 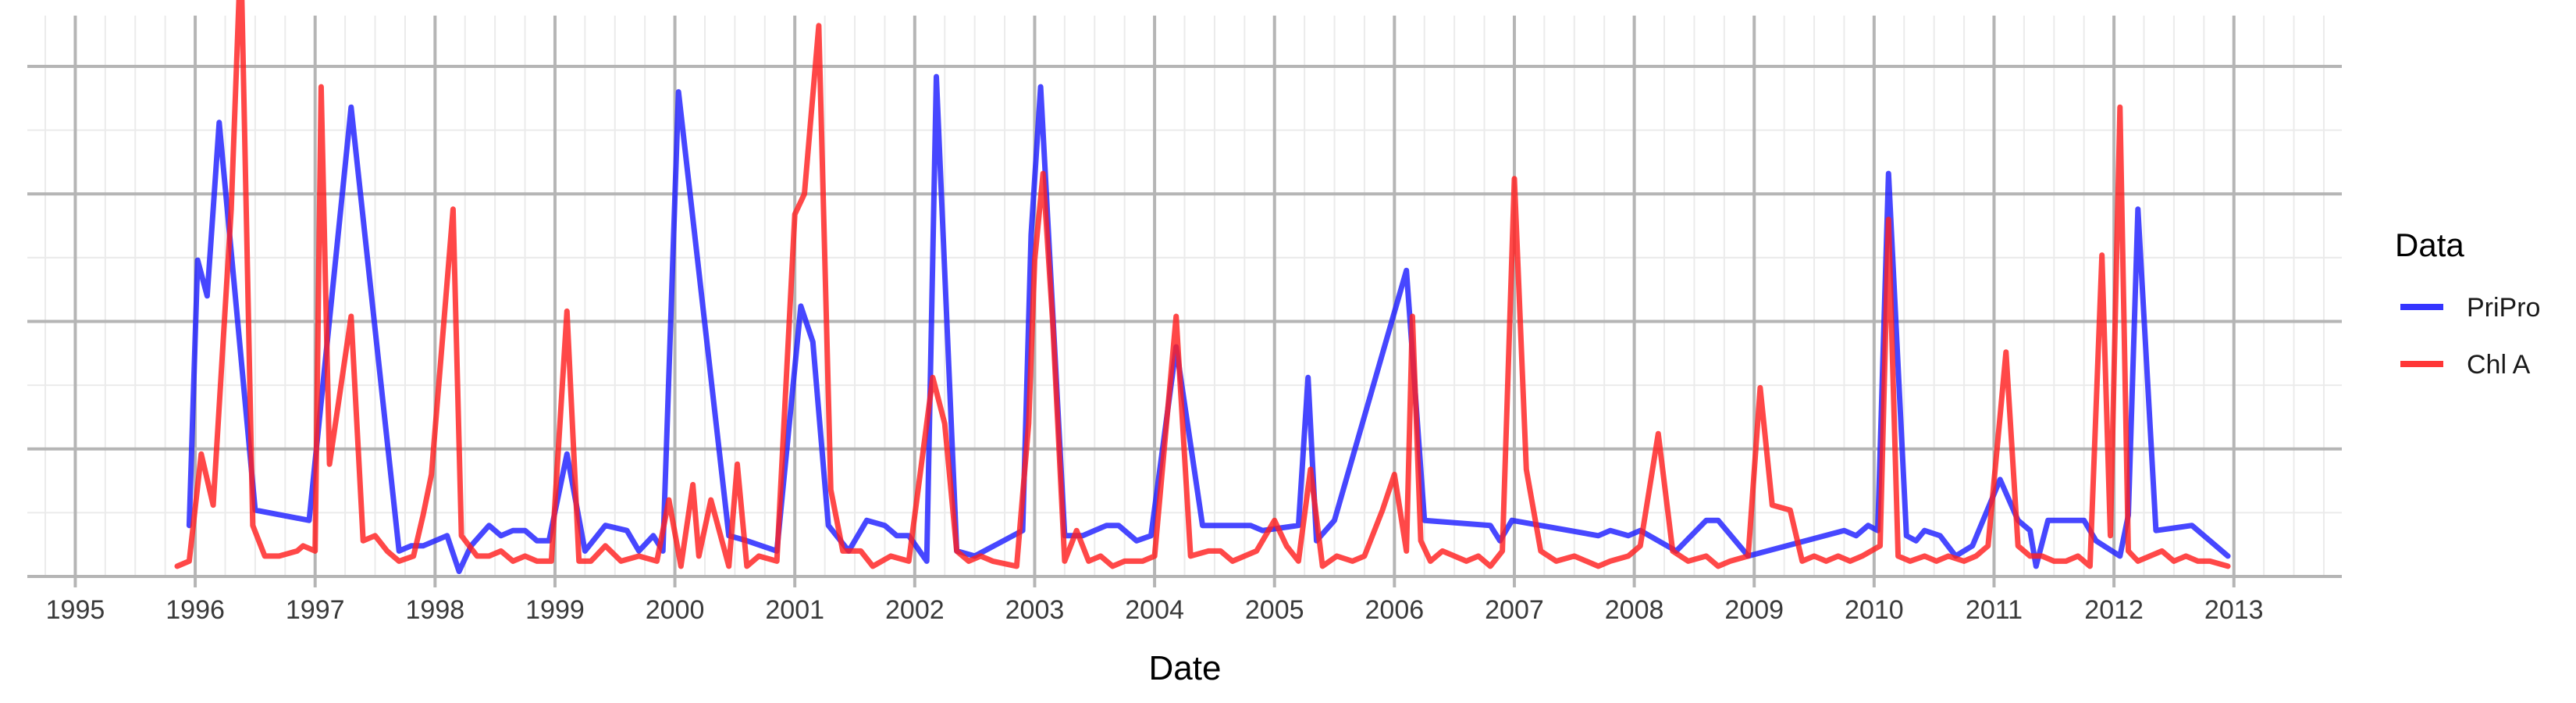 I want to click on legend: Data PriPro Chl A, so click(x=2467, y=303).